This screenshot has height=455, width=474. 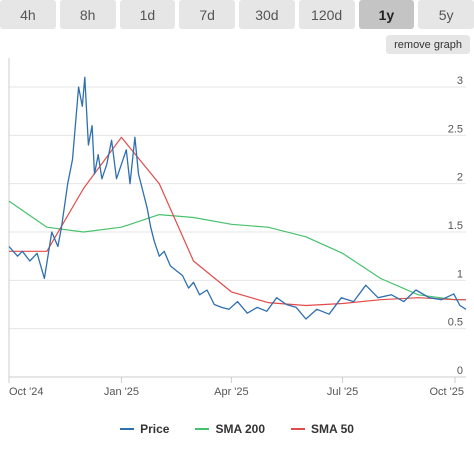 What do you see at coordinates (455, 323) in the screenshot?
I see `y-tick-label: 0.5` at bounding box center [455, 323].